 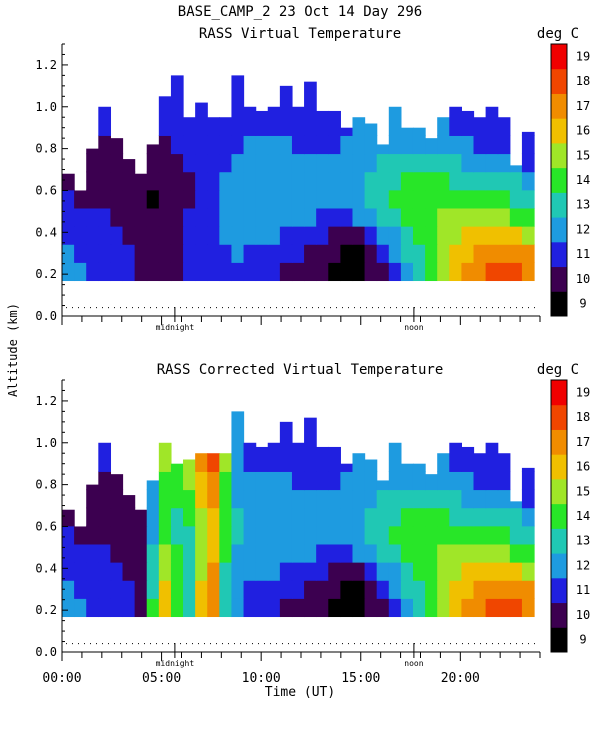 I want to click on colorbar-label: 12, so click(x=583, y=230).